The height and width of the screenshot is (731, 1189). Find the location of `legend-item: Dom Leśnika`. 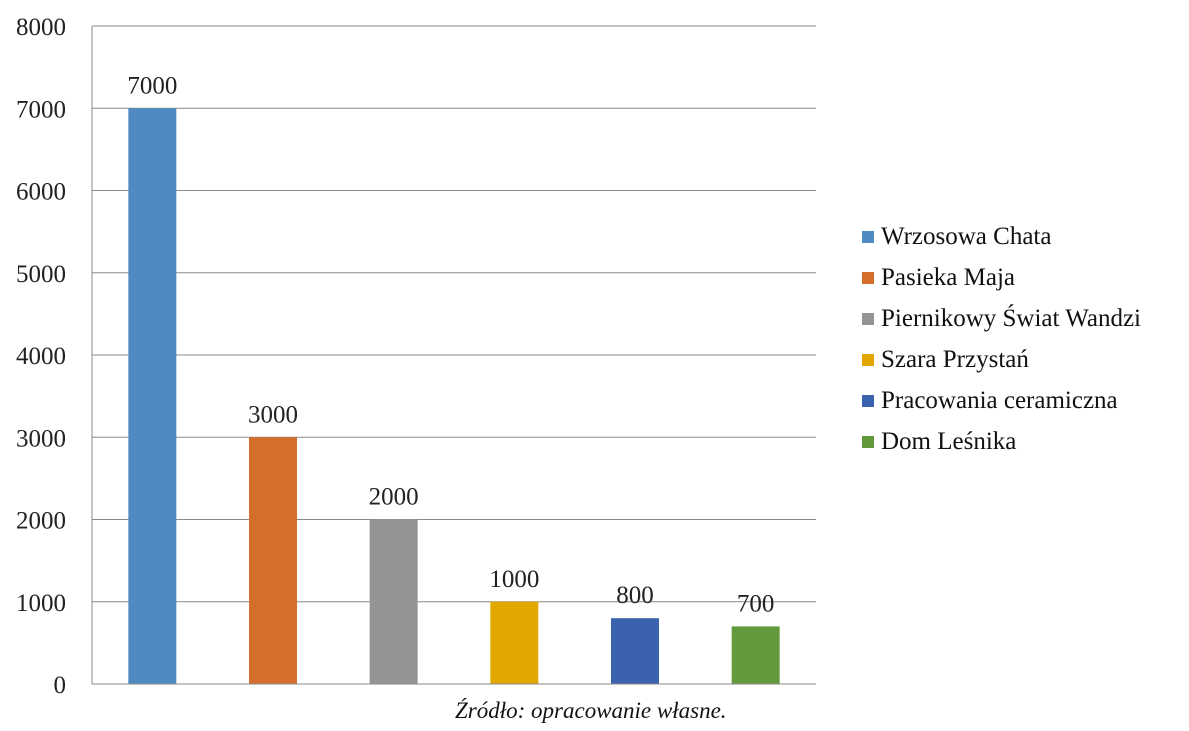

legend-item: Dom Leśnika is located at coordinates (1001, 441).